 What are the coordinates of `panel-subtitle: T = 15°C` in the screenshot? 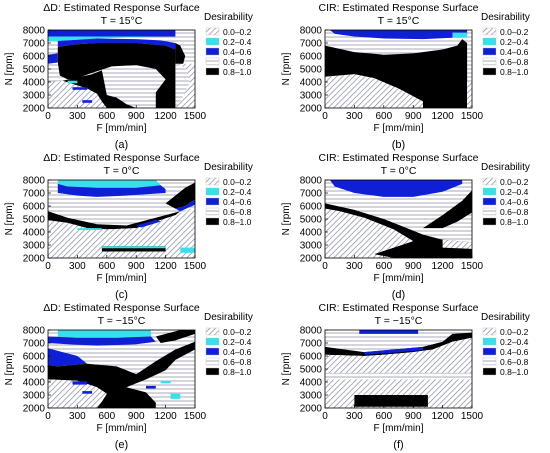 It's located at (399, 21).